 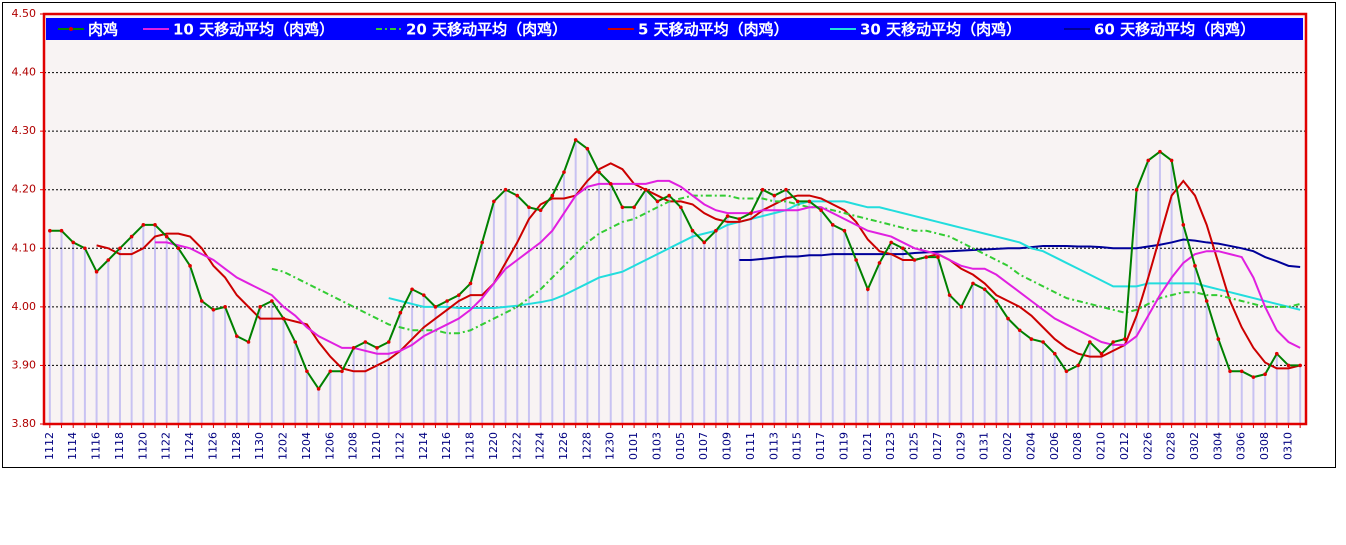 What do you see at coordinates (166, 446) in the screenshot?
I see `x-tick-label: 1122` at bounding box center [166, 446].